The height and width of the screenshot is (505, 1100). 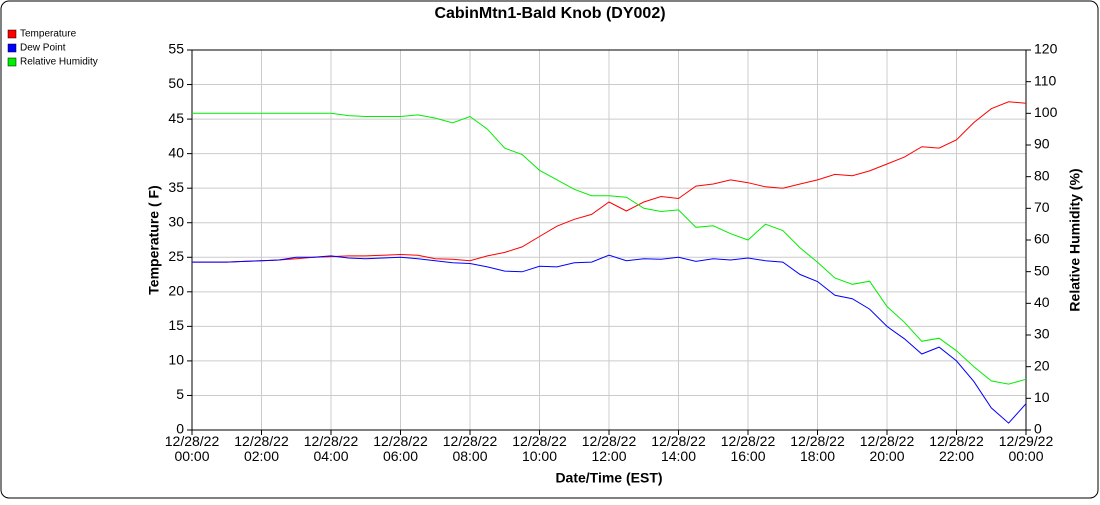 What do you see at coordinates (678, 448) in the screenshot?
I see `x-tick-label: 12/28/22 14:00` at bounding box center [678, 448].